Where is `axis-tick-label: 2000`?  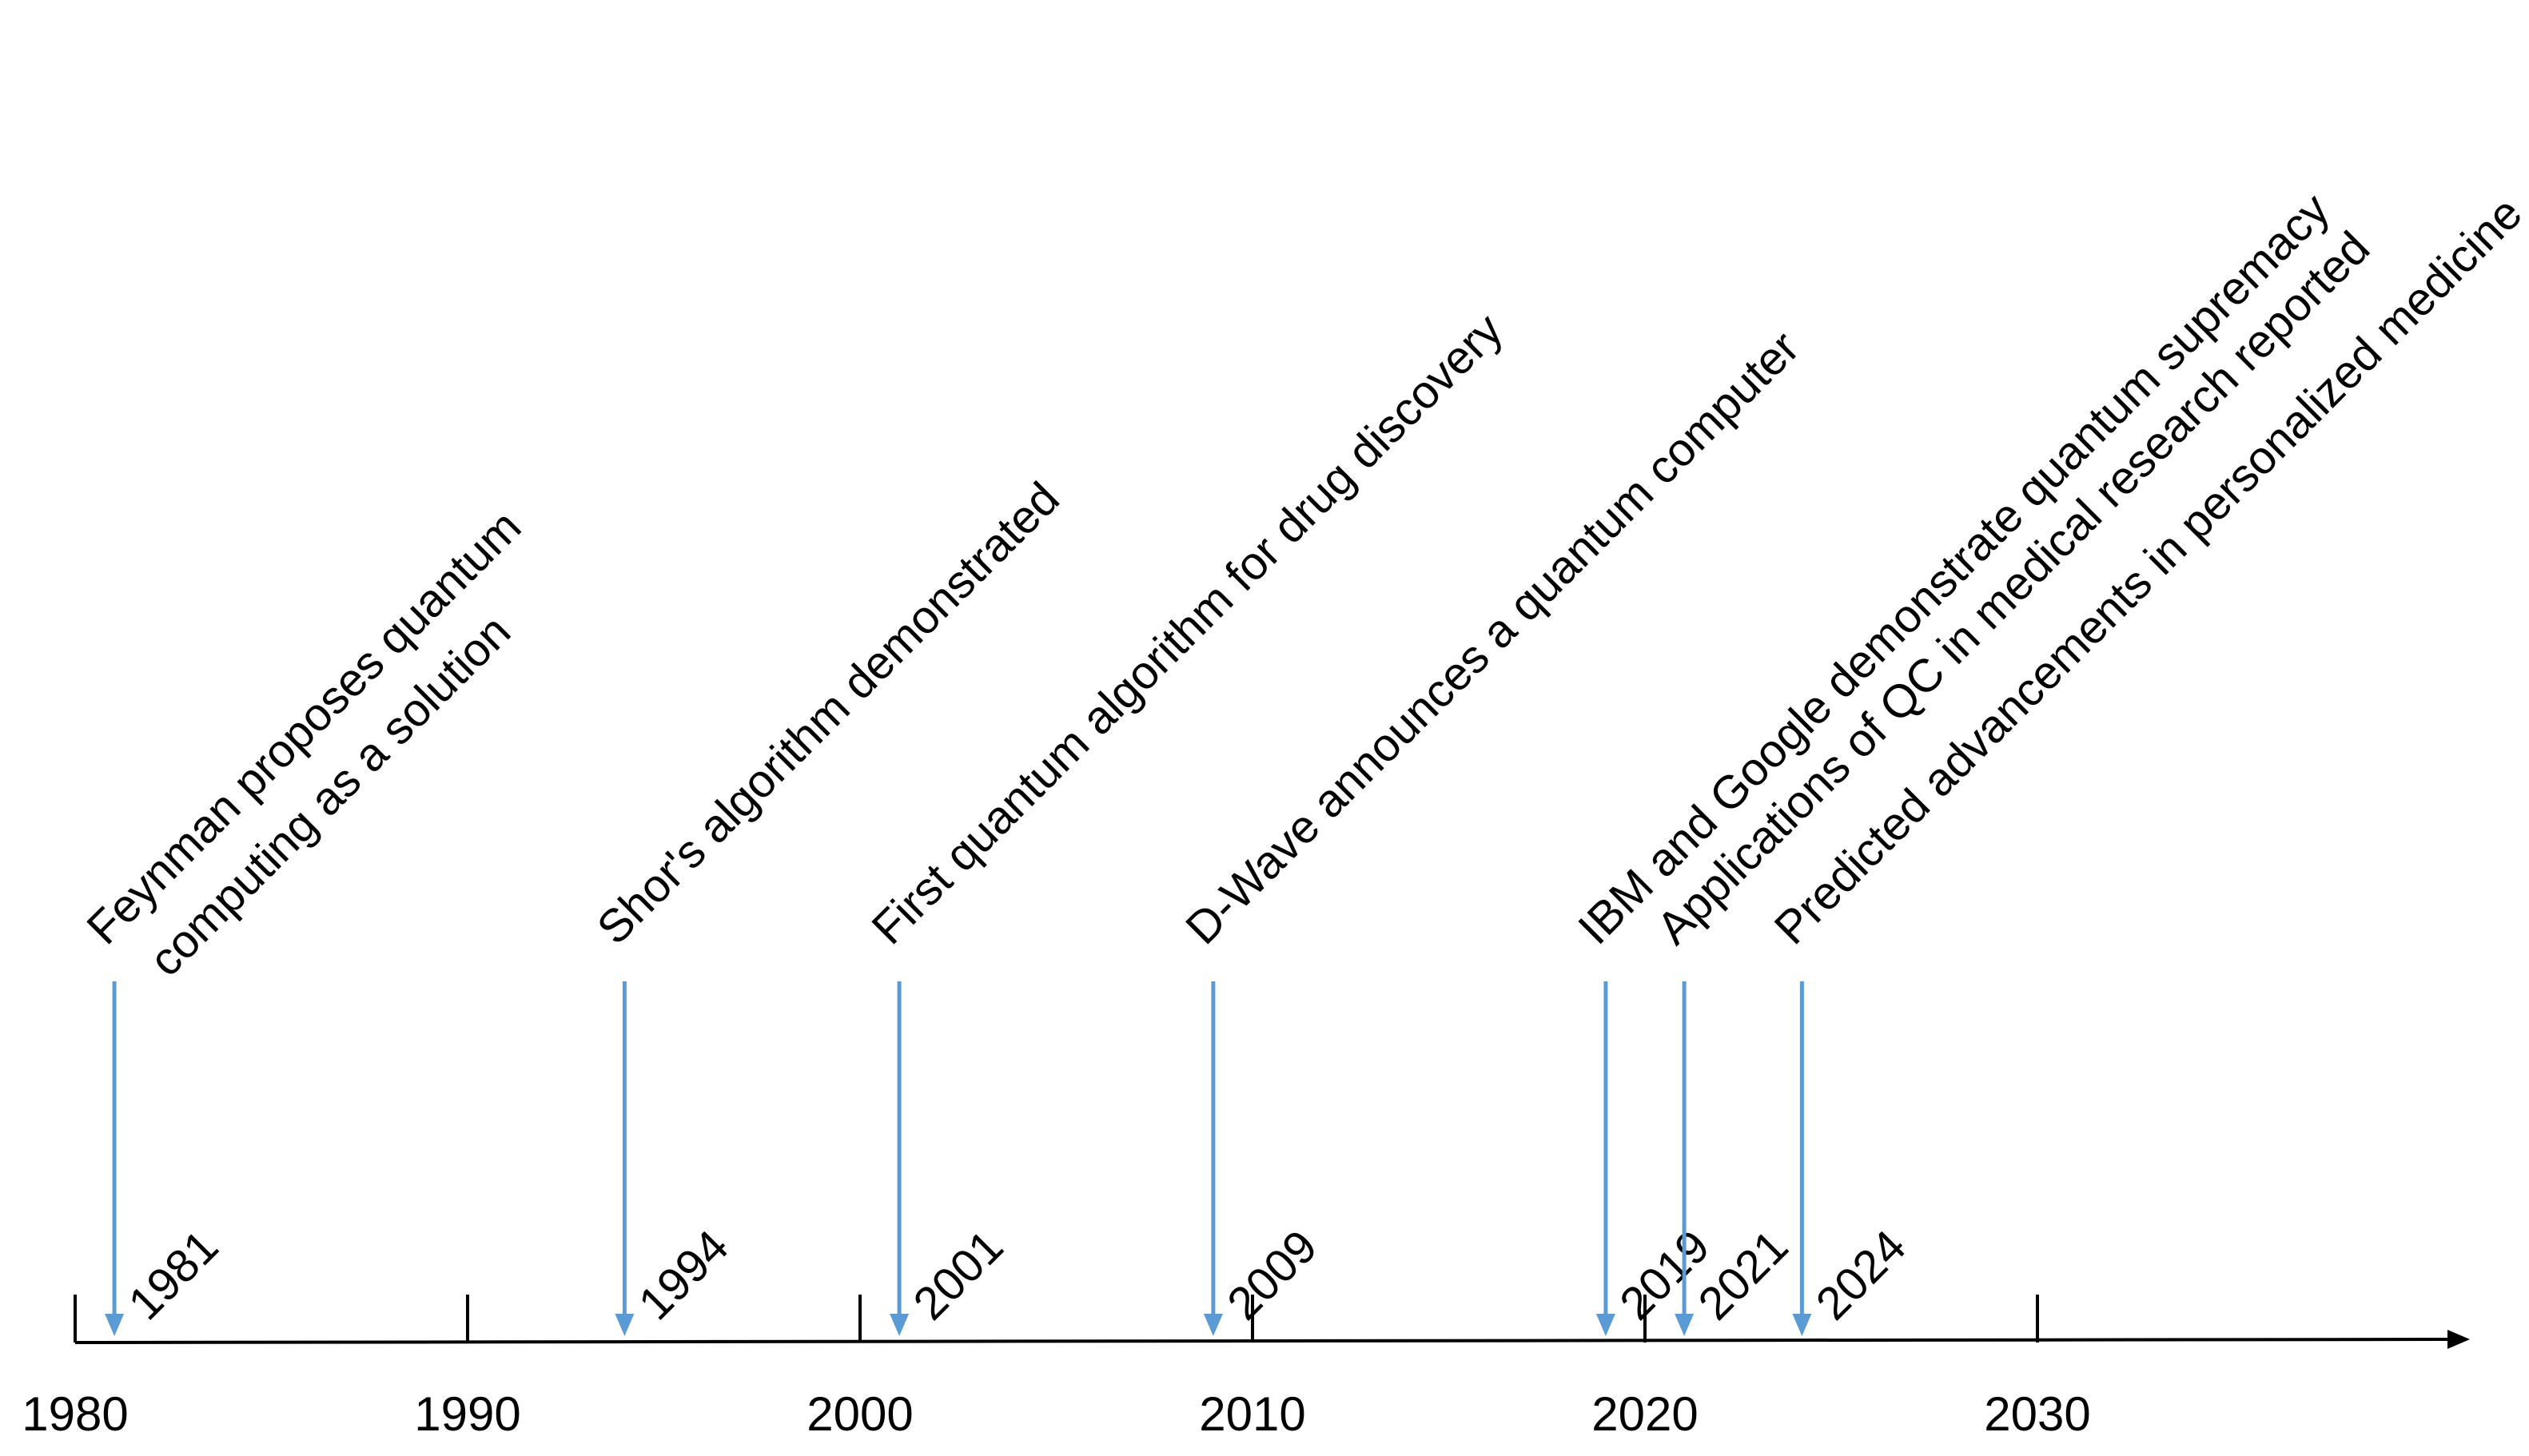
axis-tick-label: 2000 is located at coordinates (860, 1414).